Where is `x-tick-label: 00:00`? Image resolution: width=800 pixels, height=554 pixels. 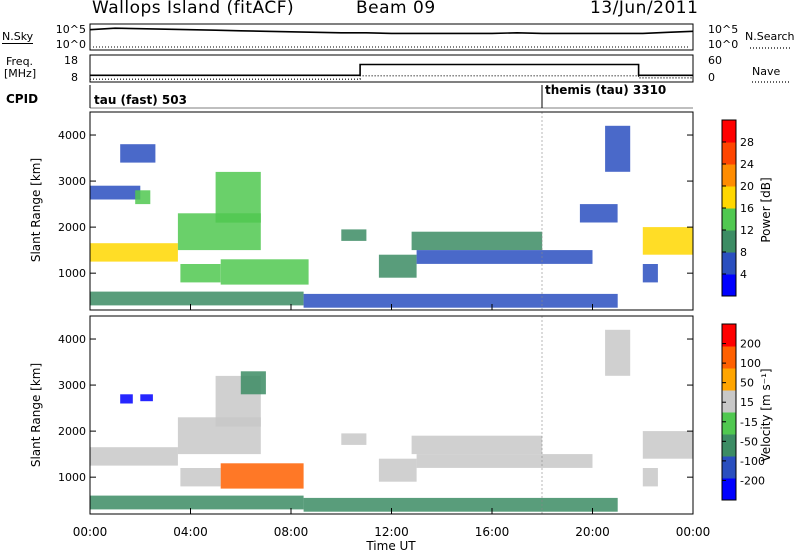 x-tick-label: 00:00 is located at coordinates (90, 532).